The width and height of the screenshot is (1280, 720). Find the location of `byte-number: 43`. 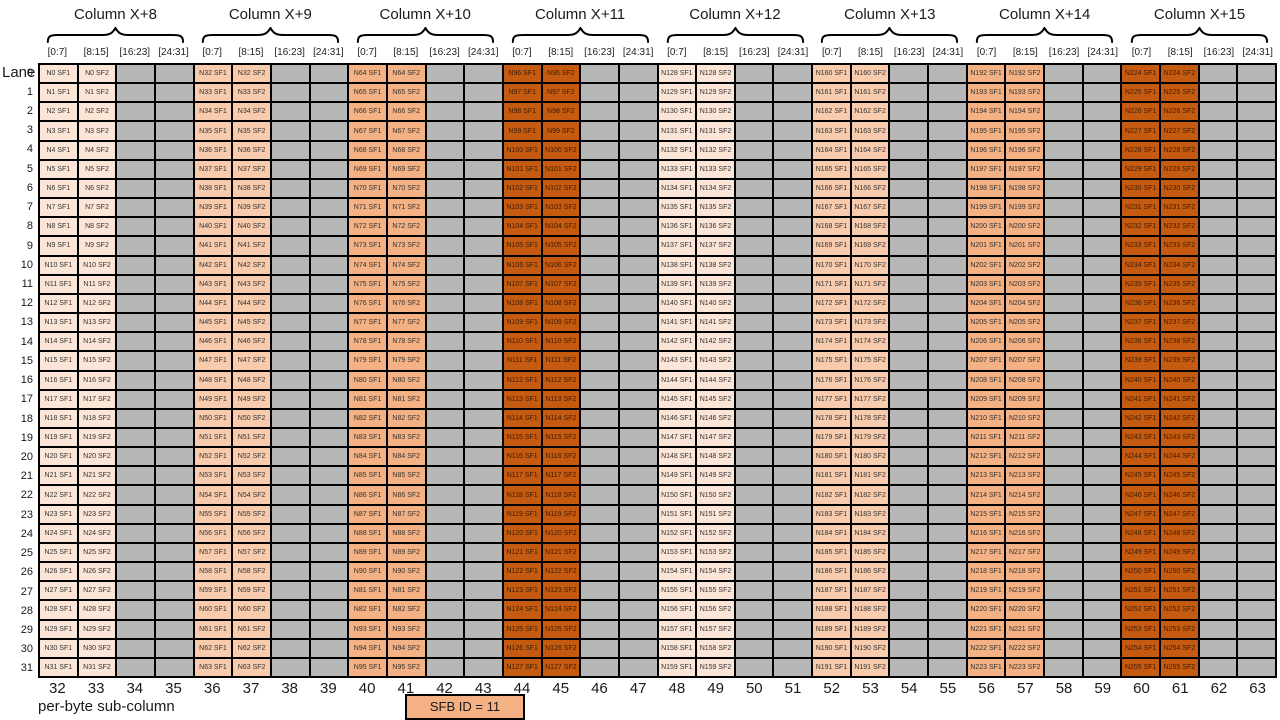

byte-number: 43 is located at coordinates (483, 688).